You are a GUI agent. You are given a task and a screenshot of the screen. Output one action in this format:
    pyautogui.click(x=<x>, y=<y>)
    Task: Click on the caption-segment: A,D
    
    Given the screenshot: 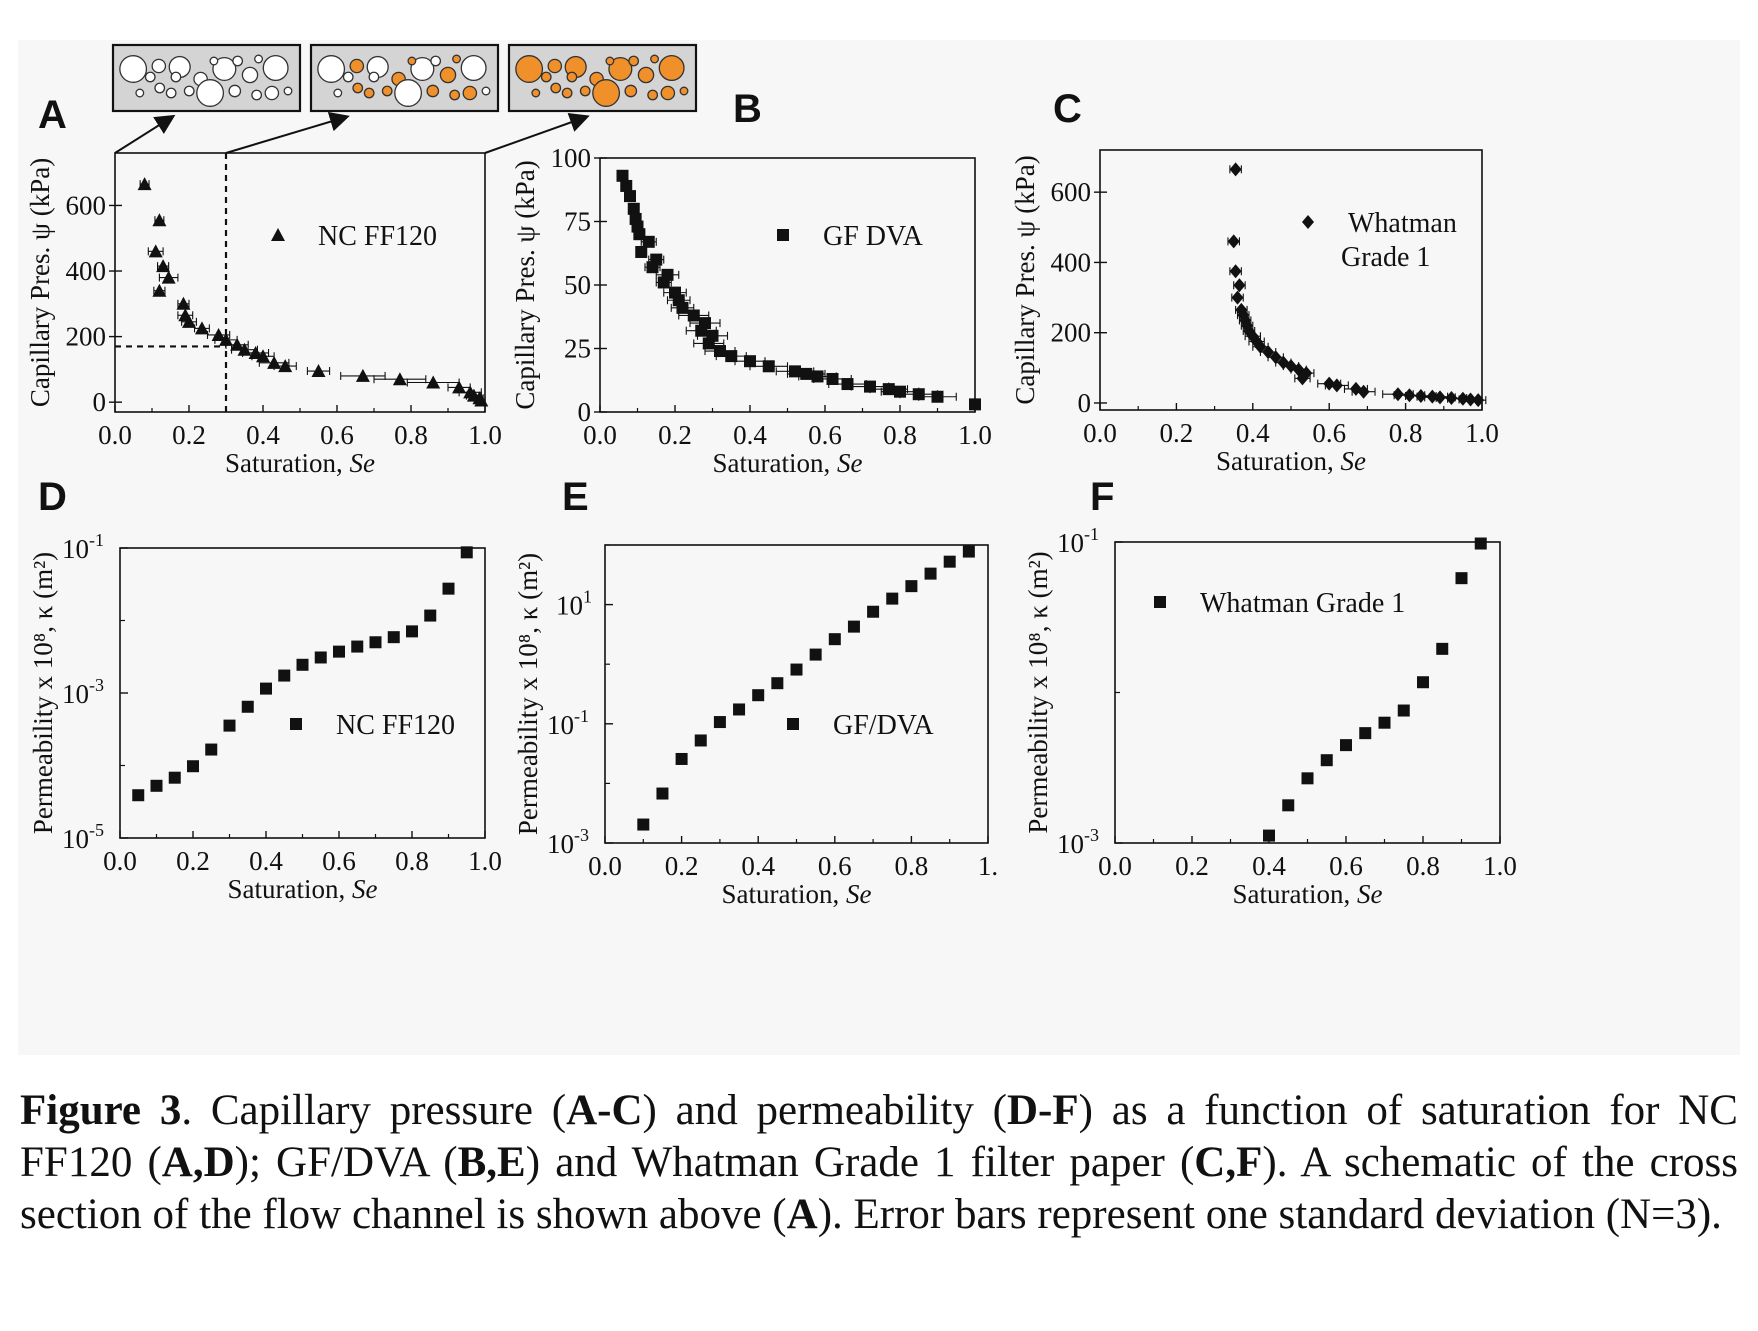 What is the action you would take?
    pyautogui.click(x=198, y=1162)
    